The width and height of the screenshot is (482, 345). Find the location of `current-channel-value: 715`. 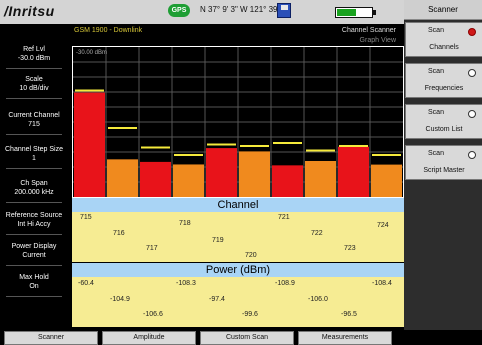

current-channel-value: 715 is located at coordinates (34, 124).